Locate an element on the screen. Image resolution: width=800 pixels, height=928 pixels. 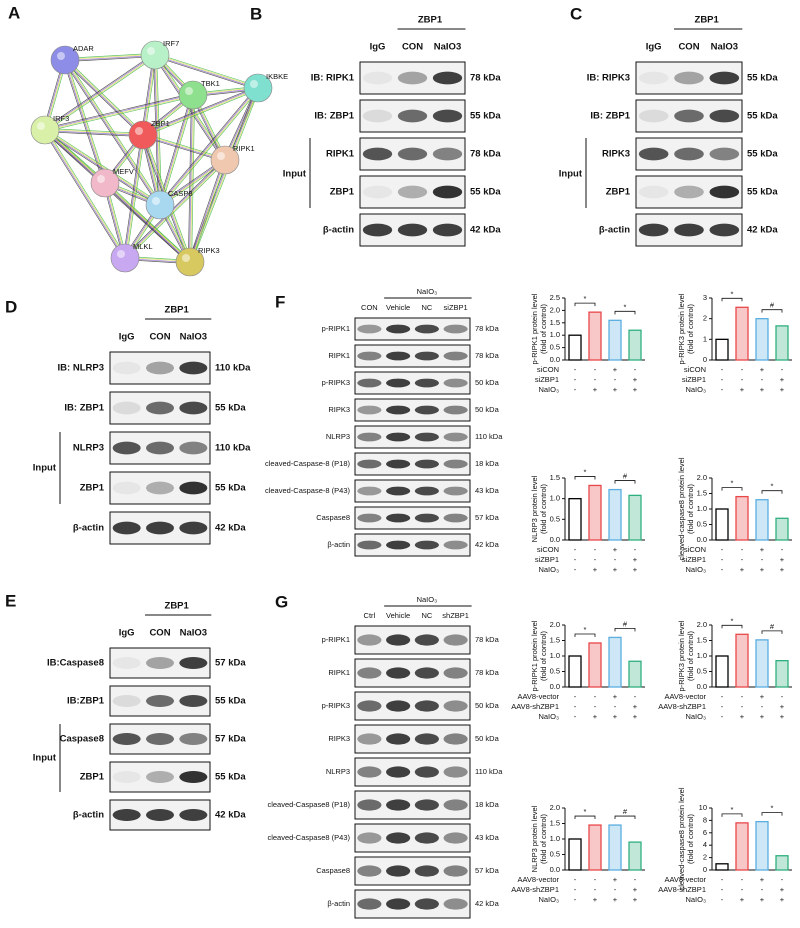
y-tick-label: 0.0 is located at coordinates (555, 686).